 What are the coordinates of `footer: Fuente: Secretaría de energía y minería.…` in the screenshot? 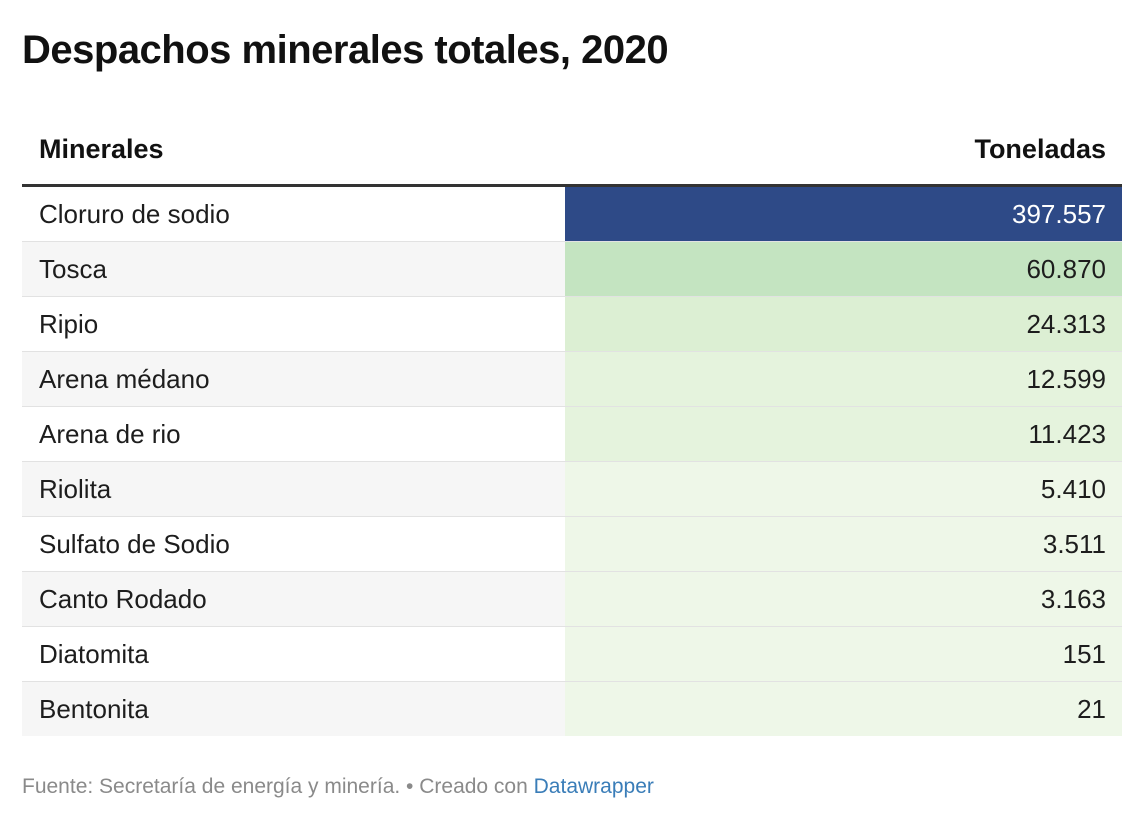 It's located at (338, 787).